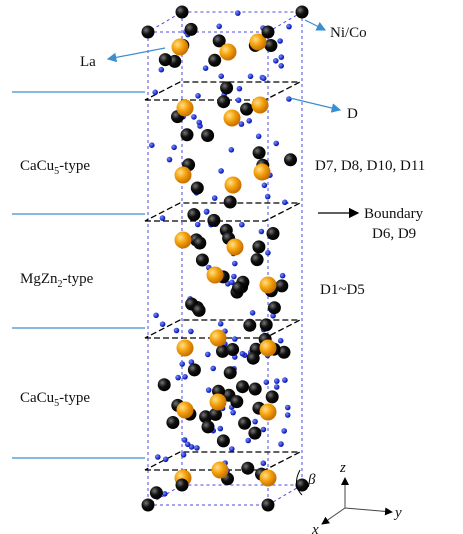  Describe the element at coordinates (315, 528) in the screenshot. I see `axis-label: x` at that location.